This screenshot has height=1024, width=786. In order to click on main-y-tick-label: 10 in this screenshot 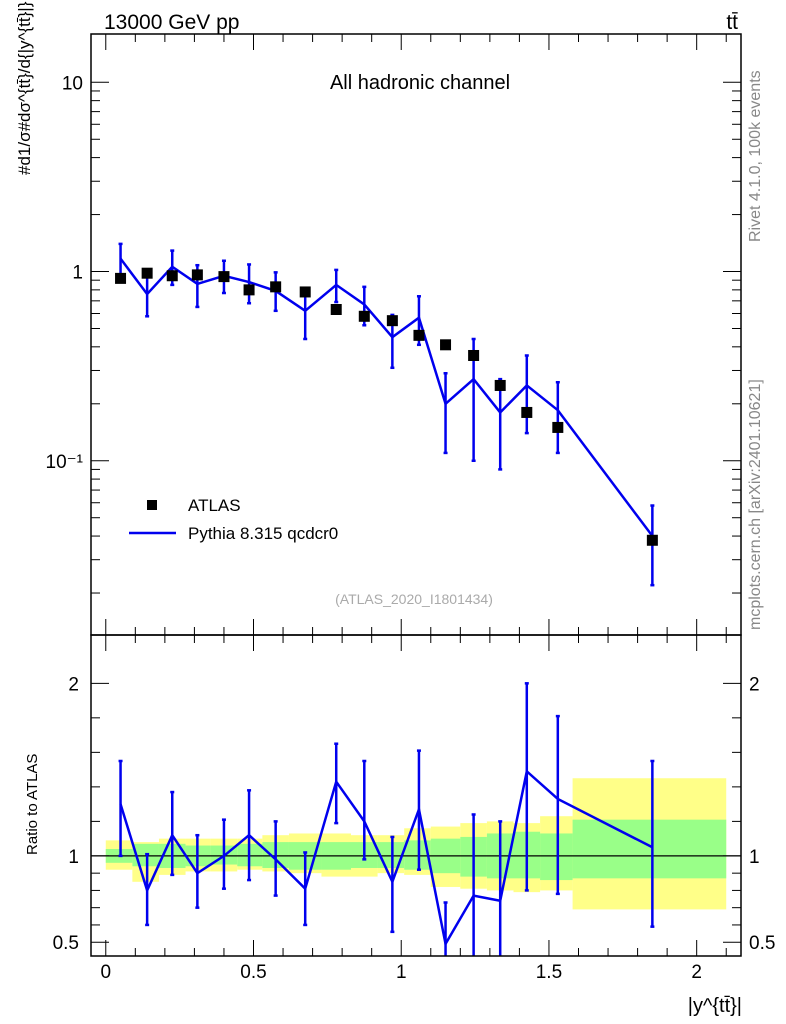, I will do `click(72, 83)`.